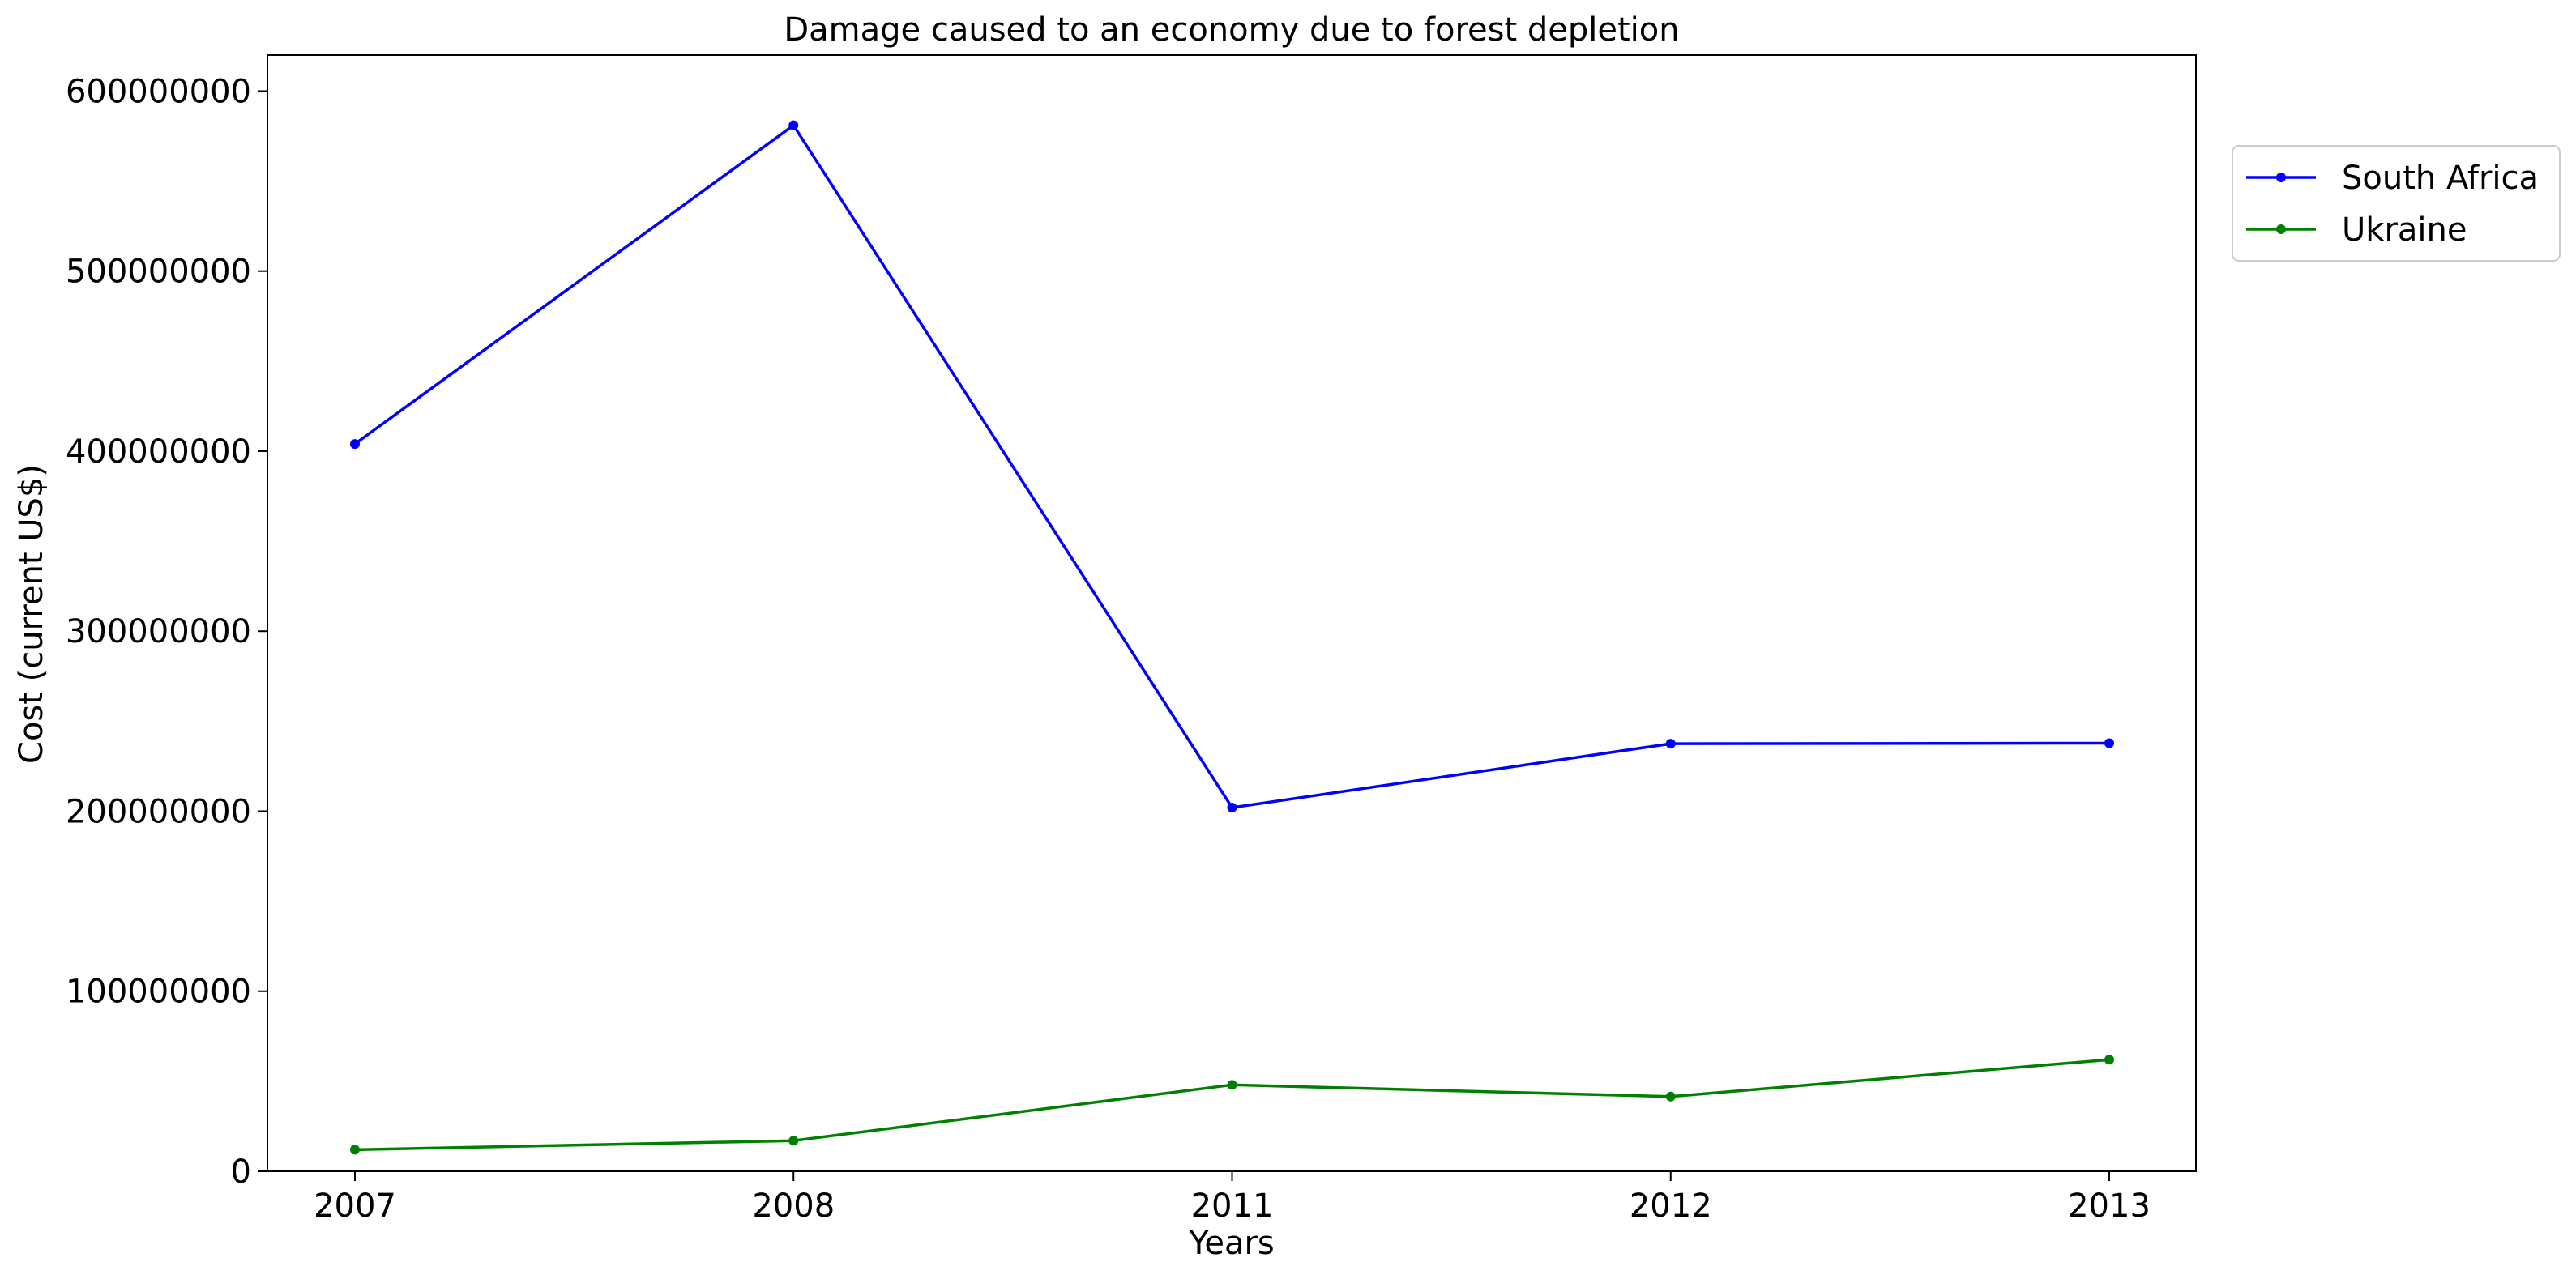 This screenshot has width=2576, height=1279. Describe the element at coordinates (2281, 177) in the screenshot. I see `legend-marker-south-africa` at that location.